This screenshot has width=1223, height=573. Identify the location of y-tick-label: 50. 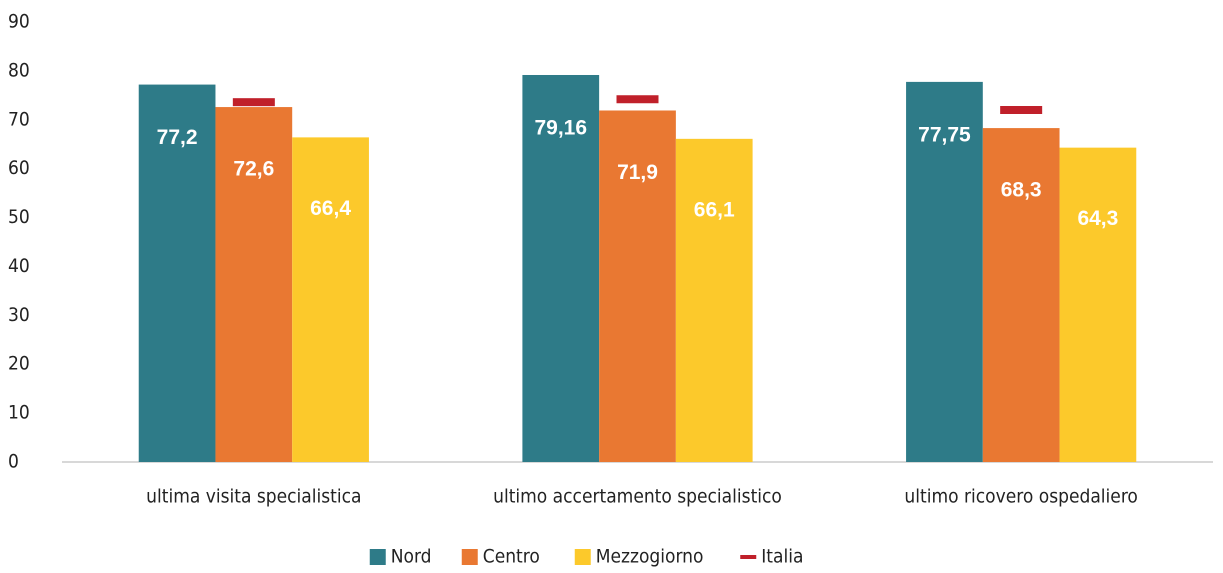
(19, 217).